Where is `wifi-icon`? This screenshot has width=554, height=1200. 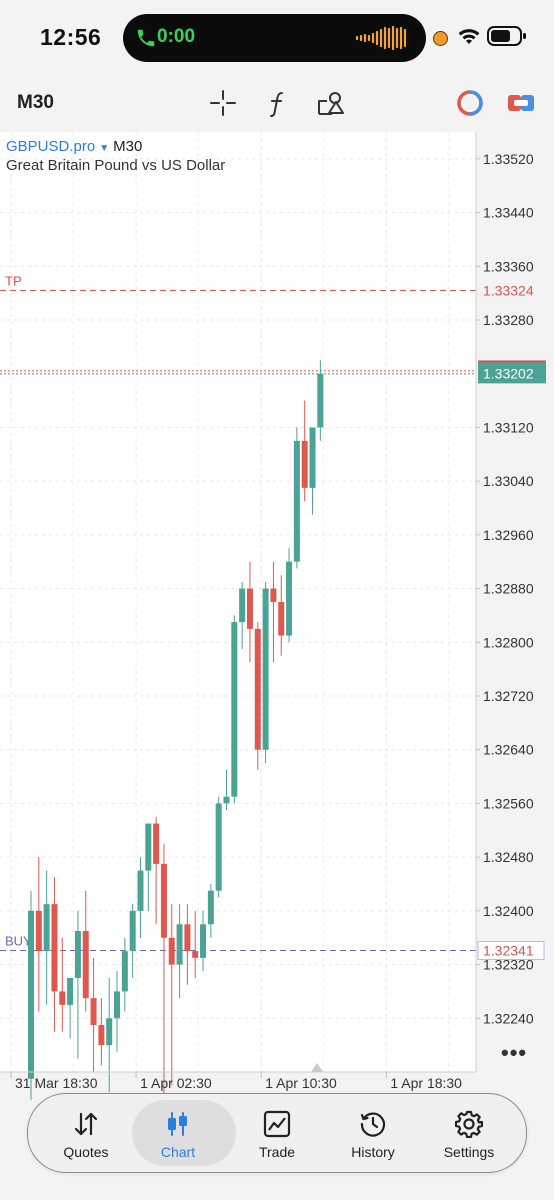
wifi-icon is located at coordinates (469, 36).